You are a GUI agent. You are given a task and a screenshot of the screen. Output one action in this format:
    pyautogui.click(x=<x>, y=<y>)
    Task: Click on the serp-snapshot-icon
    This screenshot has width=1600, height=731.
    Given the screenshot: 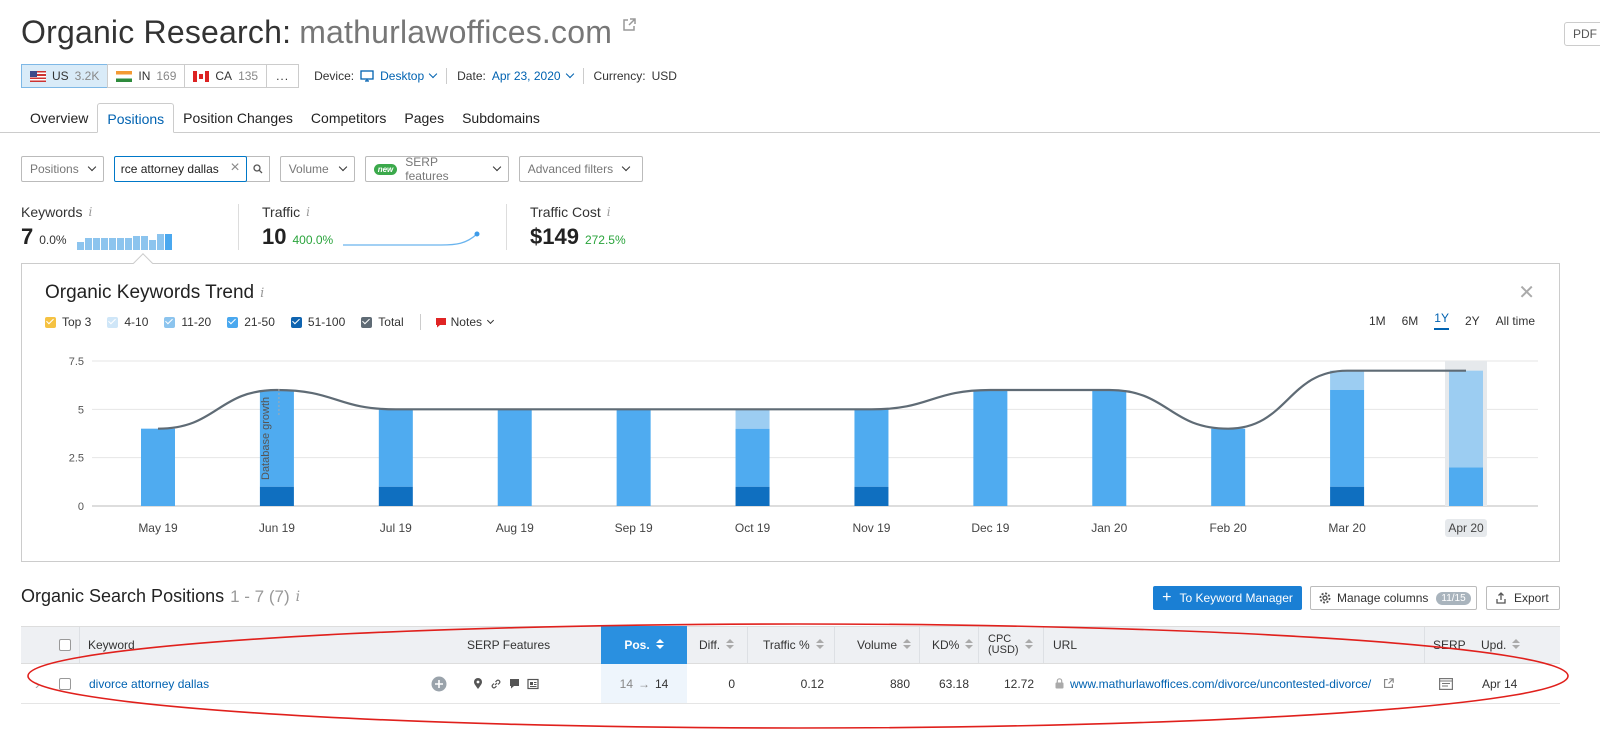 What is the action you would take?
    pyautogui.click(x=1446, y=683)
    